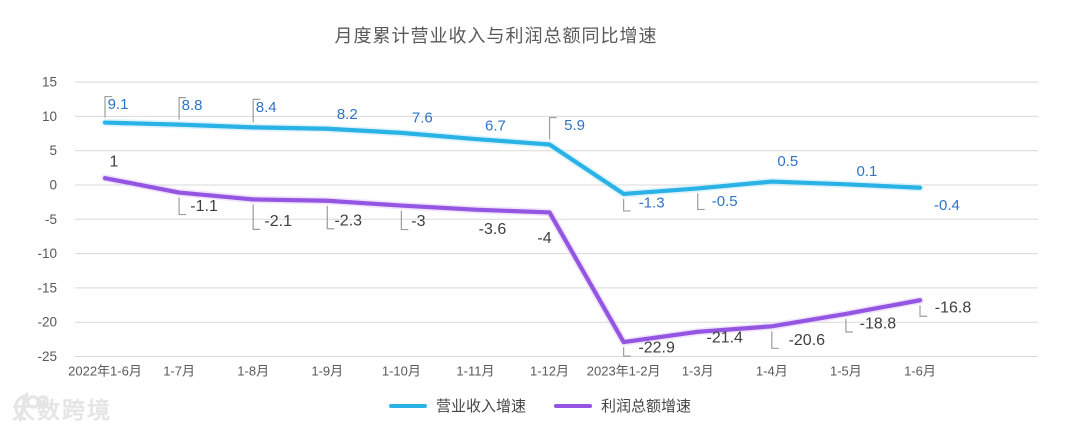  What do you see at coordinates (253, 371) in the screenshot?
I see `x-tick-label: 1-8月` at bounding box center [253, 371].